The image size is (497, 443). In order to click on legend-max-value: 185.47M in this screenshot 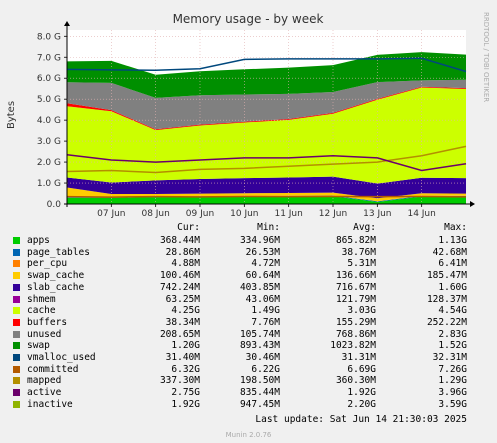, I will do `click(446, 276)`.